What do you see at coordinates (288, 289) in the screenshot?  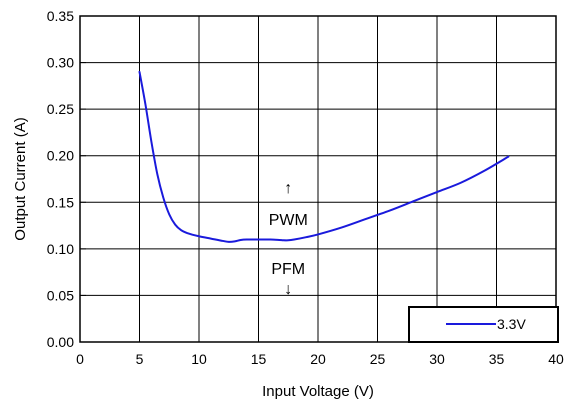 I see `pfm-arrow-down: ↓` at bounding box center [288, 289].